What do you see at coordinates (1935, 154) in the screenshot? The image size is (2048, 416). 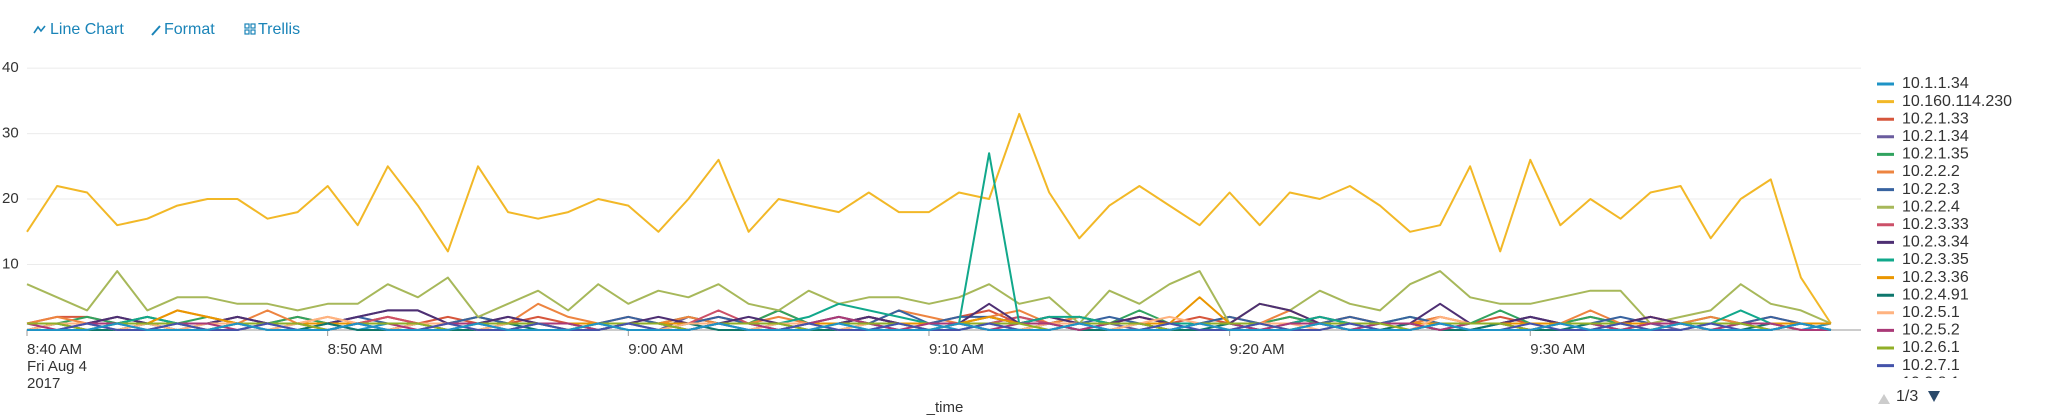 I see `legend-label: 10.2.1.35` at bounding box center [1935, 154].